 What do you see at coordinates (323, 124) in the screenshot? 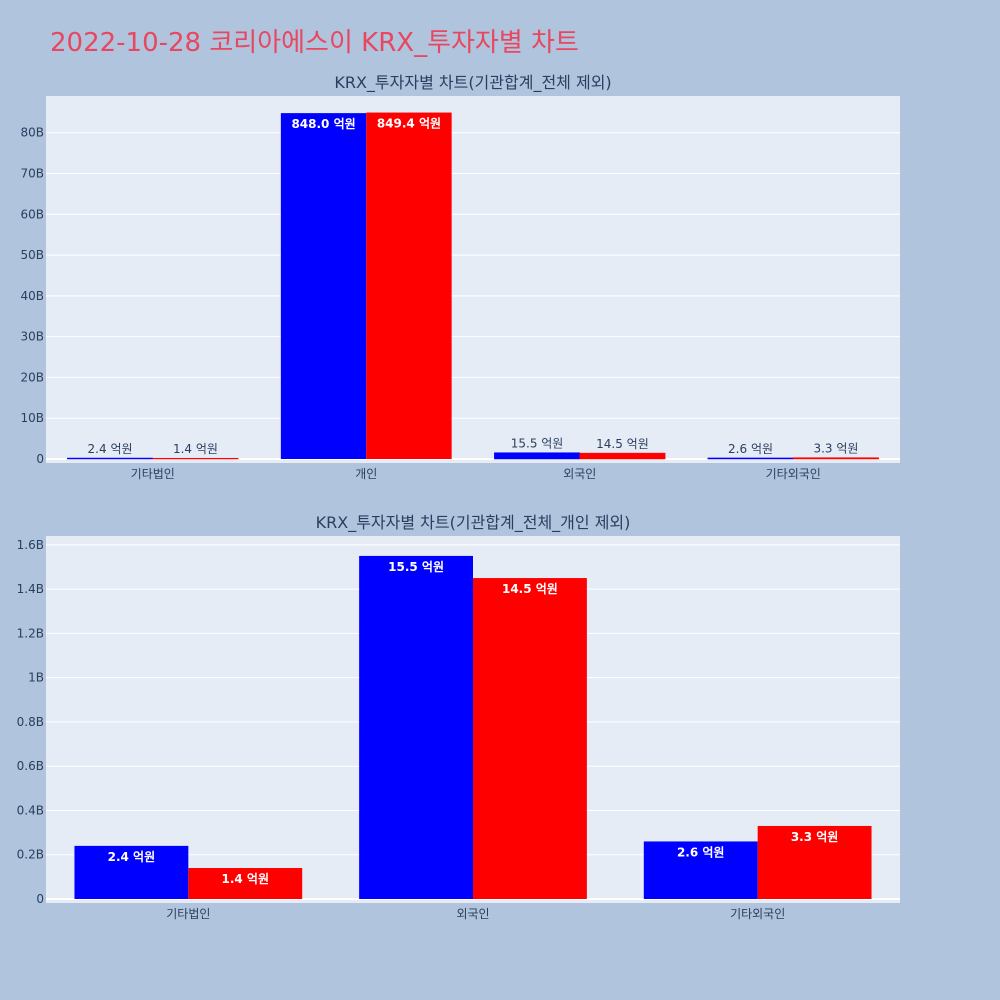
I see `bar-data-label: 848.0 억원` at bounding box center [323, 124].